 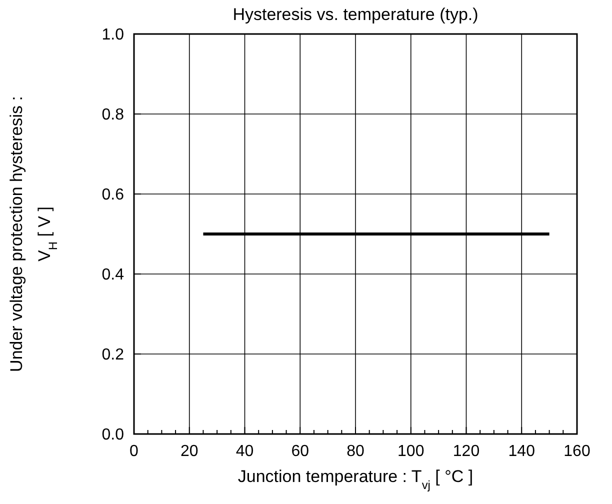 What do you see at coordinates (245, 451) in the screenshot?
I see `x-tick-label: 40` at bounding box center [245, 451].